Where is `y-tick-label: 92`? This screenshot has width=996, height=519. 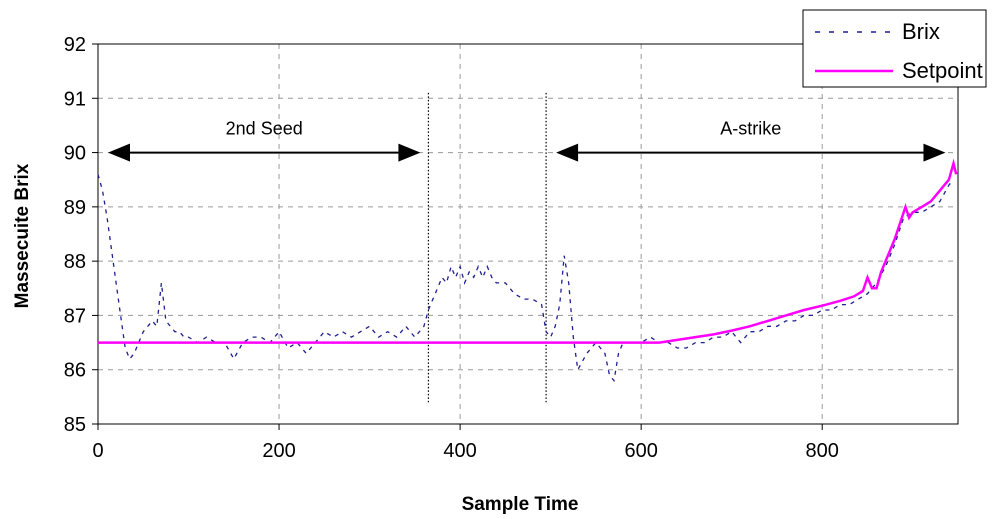
y-tick-label: 92 is located at coordinates (75, 45).